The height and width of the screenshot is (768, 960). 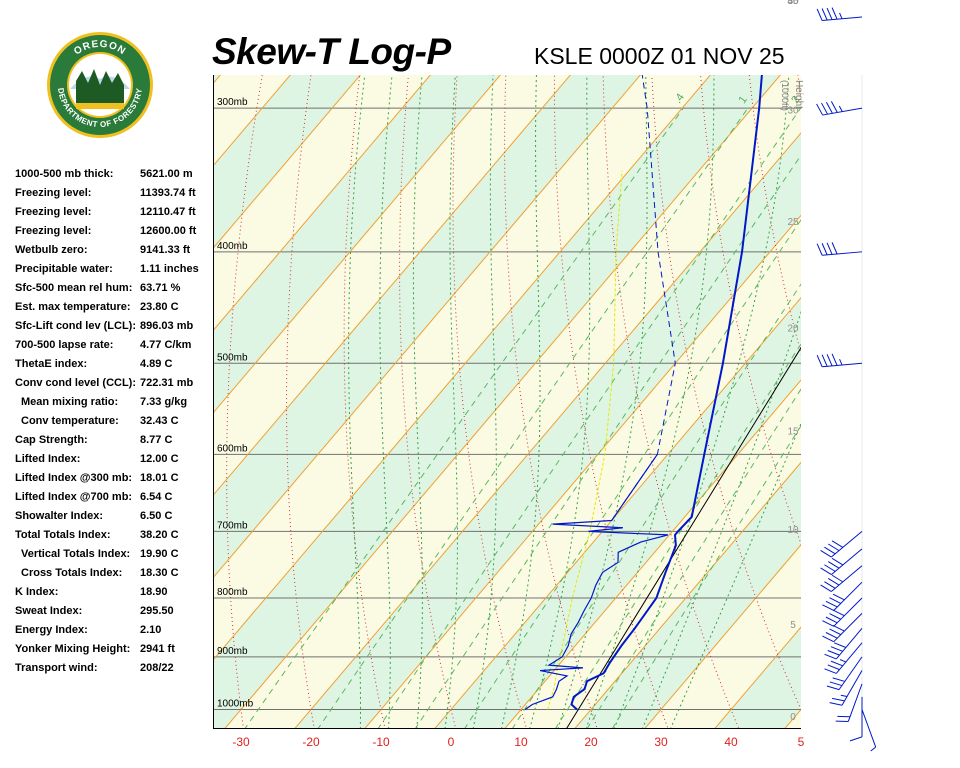 I want to click on index-value: 896.03 mb, so click(x=167, y=326).